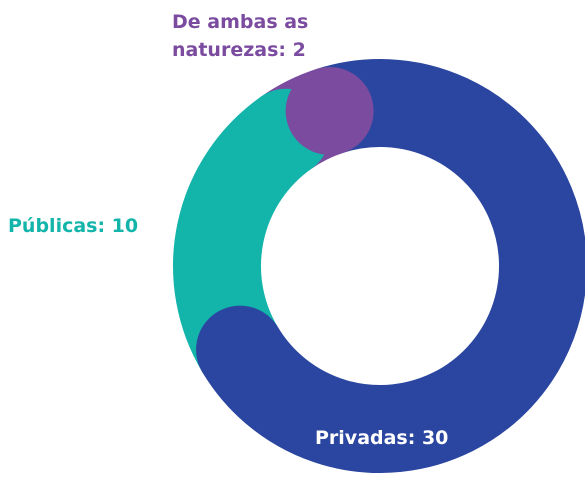 The height and width of the screenshot is (481, 585). I want to click on segment-label: Privadas: 30, so click(382, 438).